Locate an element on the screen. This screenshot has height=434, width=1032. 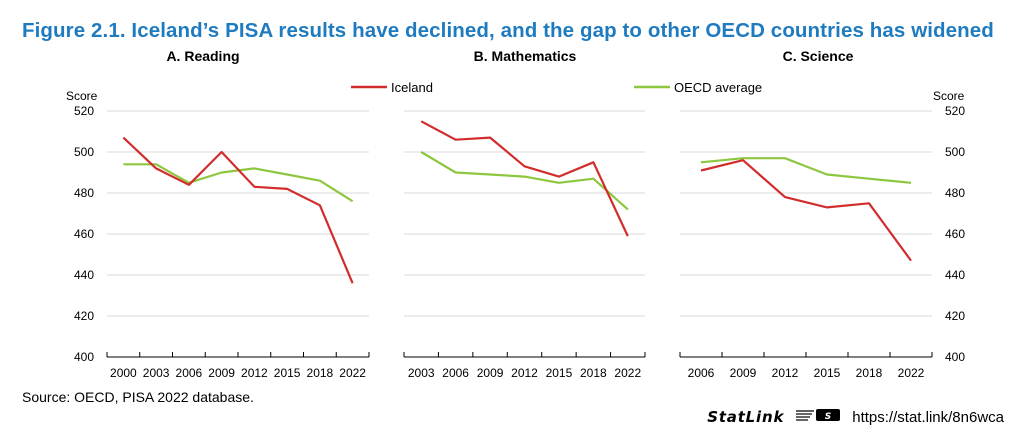
panel-title: B. Mathematics is located at coordinates (525, 56).